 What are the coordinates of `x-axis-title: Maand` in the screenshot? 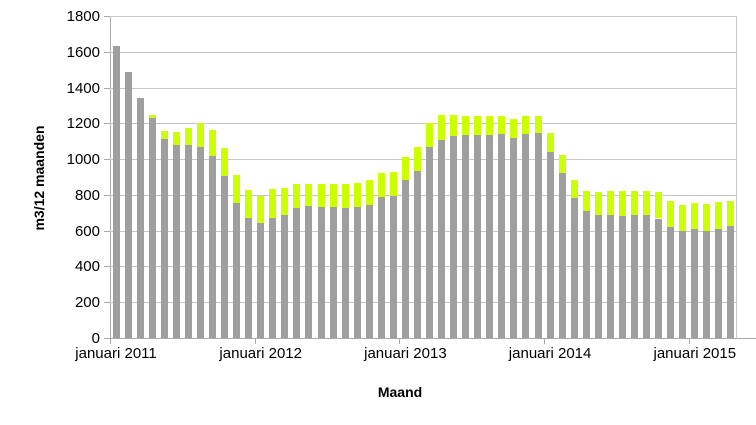 It's located at (400, 392).